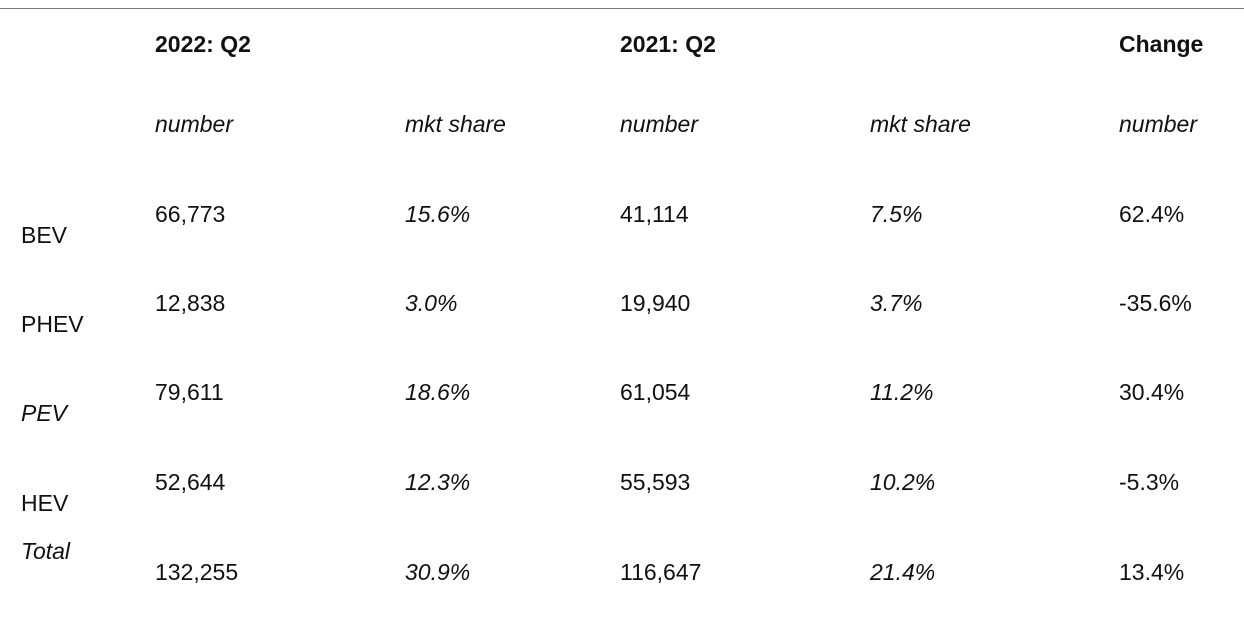  Describe the element at coordinates (903, 482) in the screenshot. I see `cell-hev-2021-mkt-share: 10.2%` at that location.